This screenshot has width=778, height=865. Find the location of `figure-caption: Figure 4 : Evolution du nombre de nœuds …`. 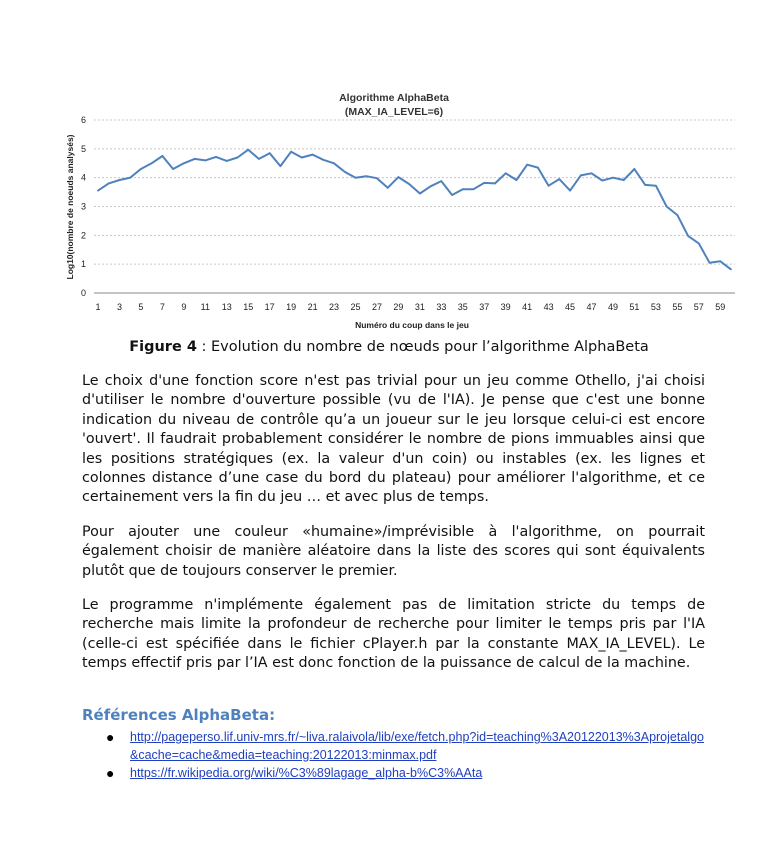

figure-caption: Figure 4 : Evolution du nombre de nœuds … is located at coordinates (389, 347).